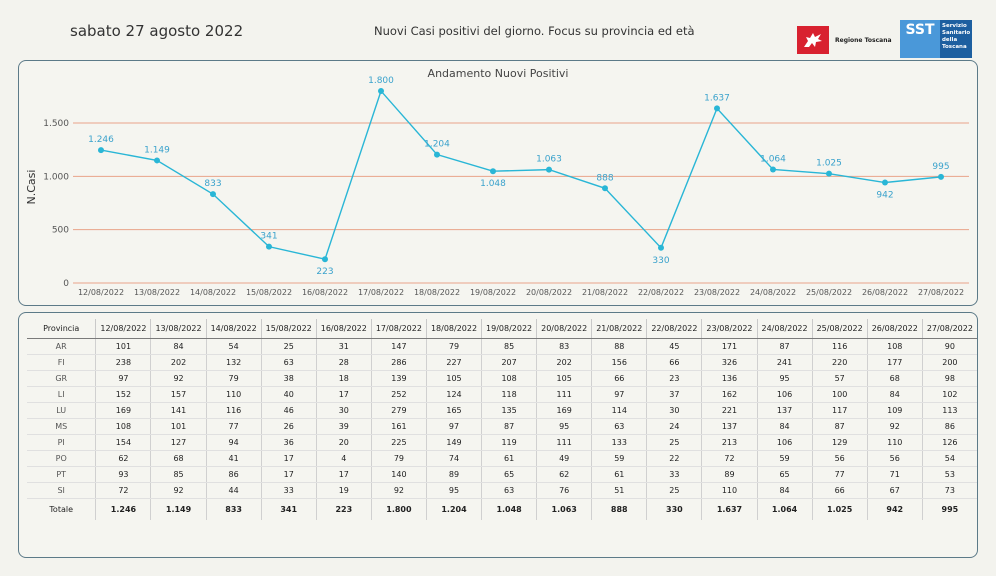 The height and width of the screenshot is (576, 996). Describe the element at coordinates (674, 490) in the screenshot. I see `value-cell: 25` at that location.